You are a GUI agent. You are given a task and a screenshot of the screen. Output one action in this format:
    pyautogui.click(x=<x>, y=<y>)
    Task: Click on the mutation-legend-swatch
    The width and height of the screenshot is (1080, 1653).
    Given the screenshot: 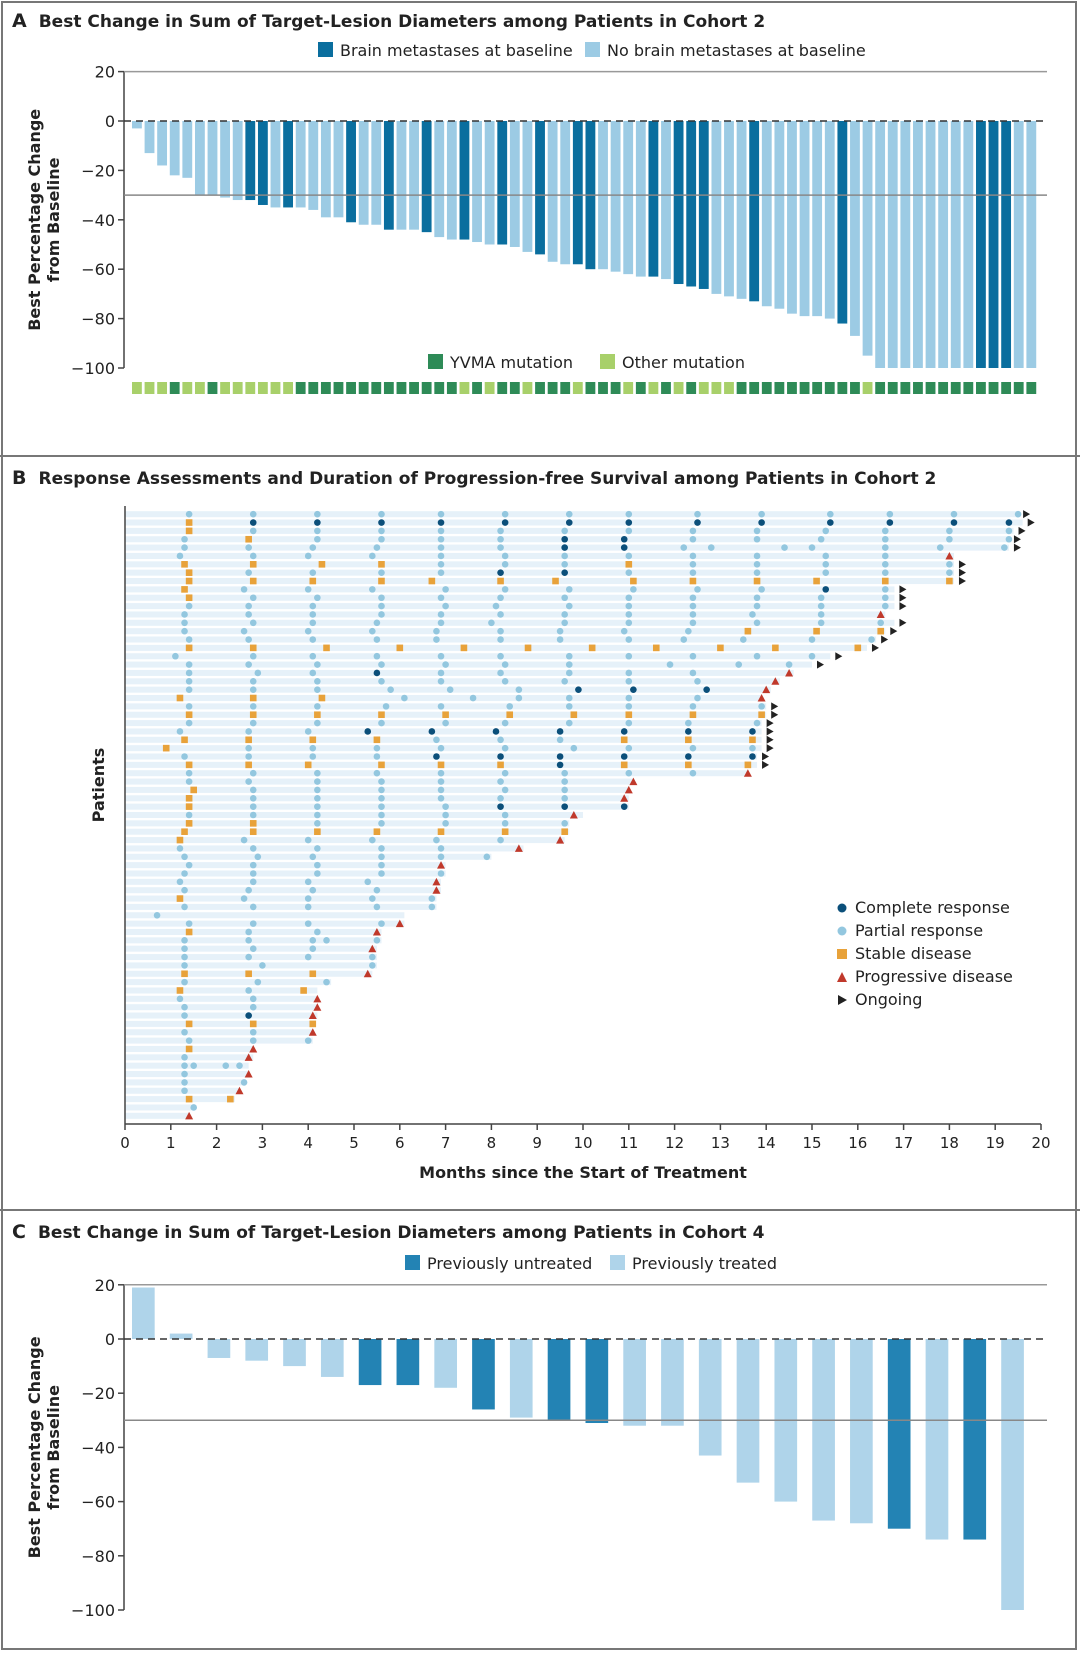 What is the action you would take?
    pyautogui.click(x=435, y=361)
    